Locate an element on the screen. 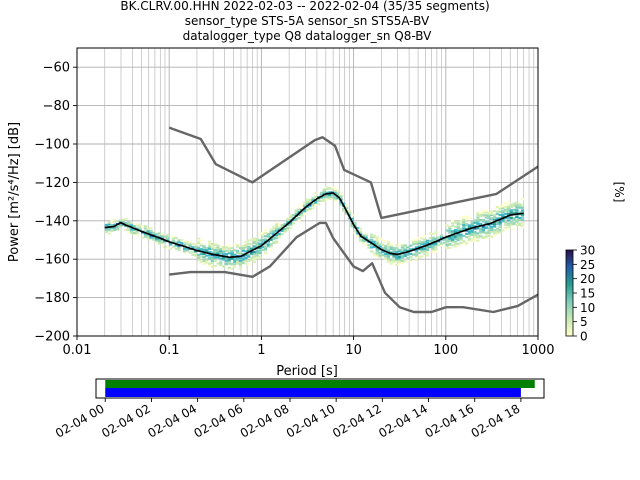  y-tick-label: −140 is located at coordinates (52, 221).